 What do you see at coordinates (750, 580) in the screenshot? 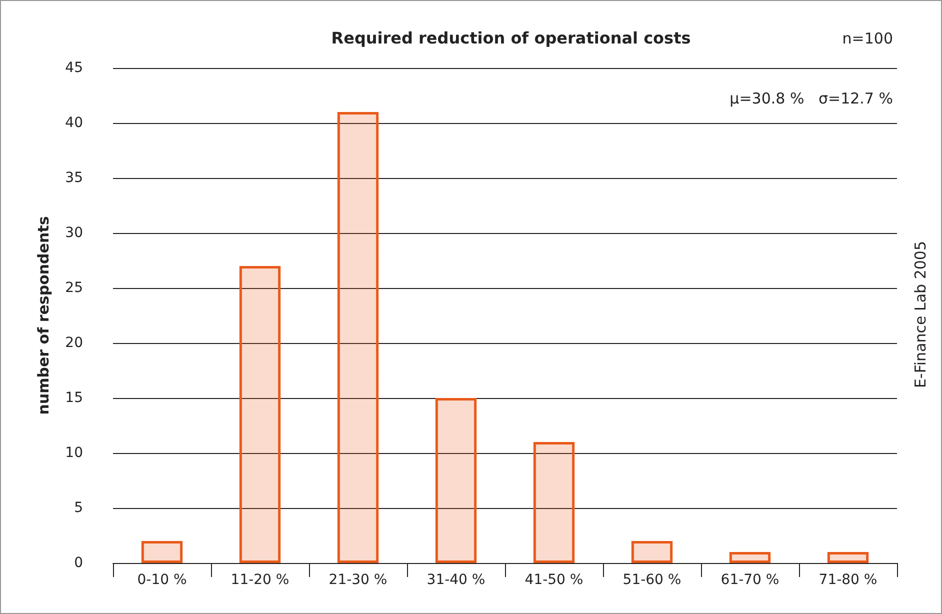
I see `x-tick-label: 61-70 %` at bounding box center [750, 580].